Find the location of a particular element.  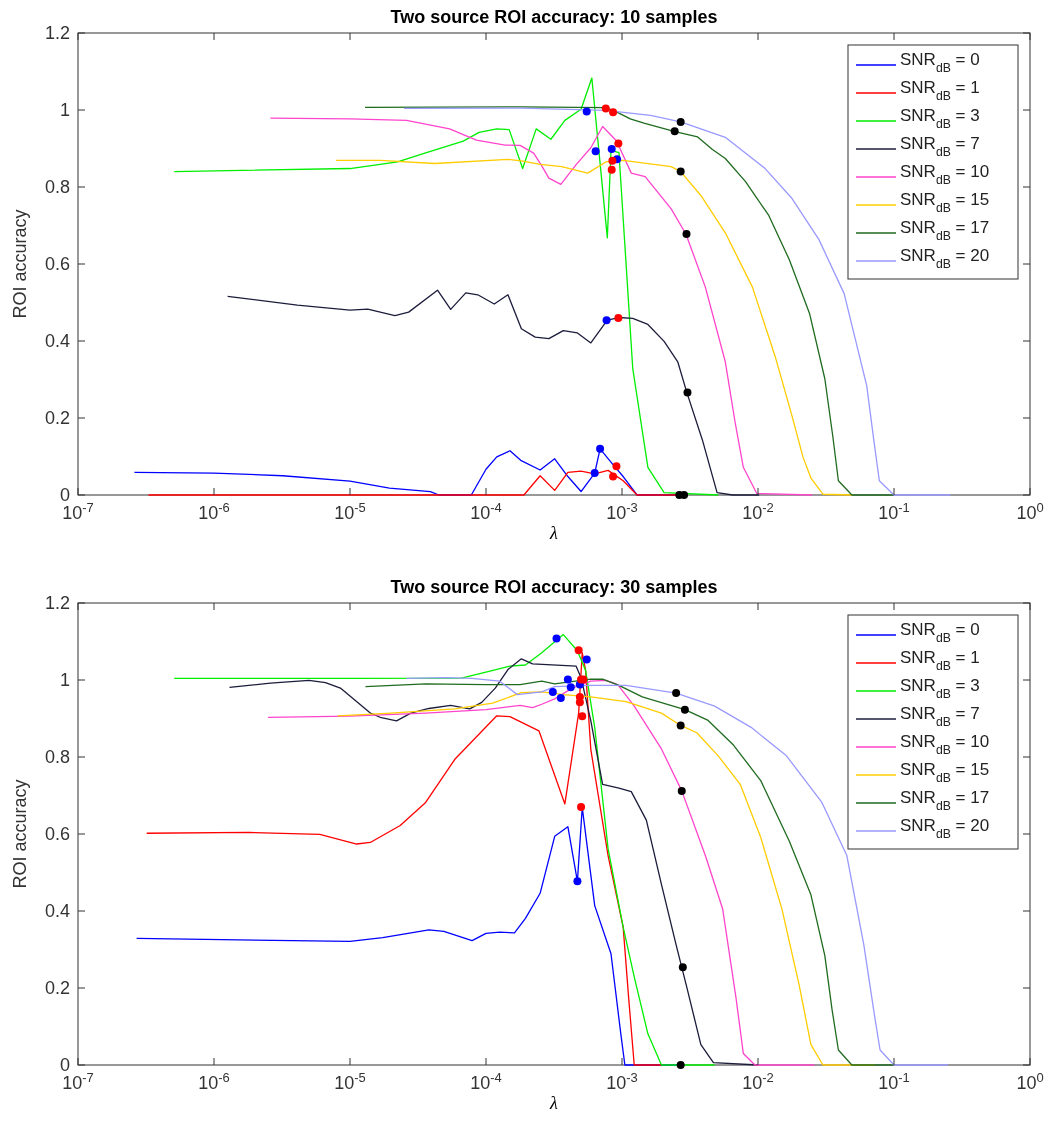

chart-title: Two source ROI accuracy: 30 samples is located at coordinates (554, 587).